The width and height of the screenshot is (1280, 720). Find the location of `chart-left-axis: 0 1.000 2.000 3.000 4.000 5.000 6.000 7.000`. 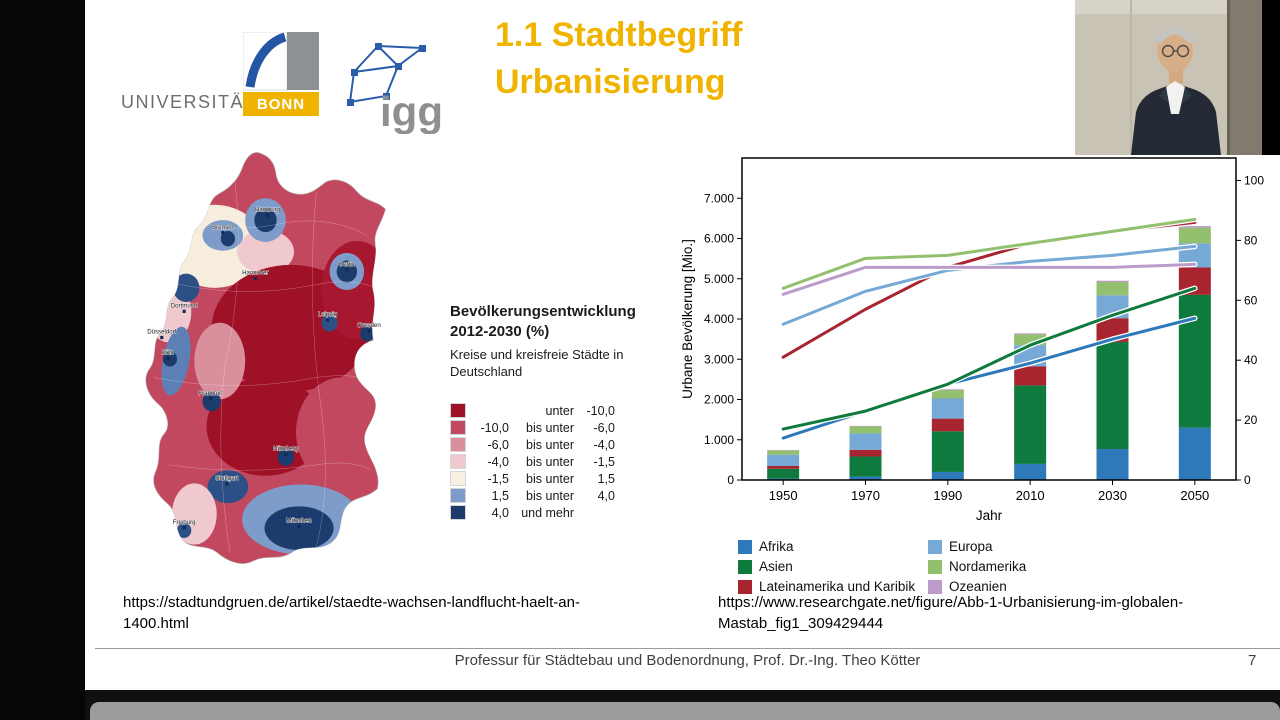

chart-left-axis: 0 1.000 2.000 3.000 4.000 5.000 6.000 7.000 is located at coordinates (723, 339).